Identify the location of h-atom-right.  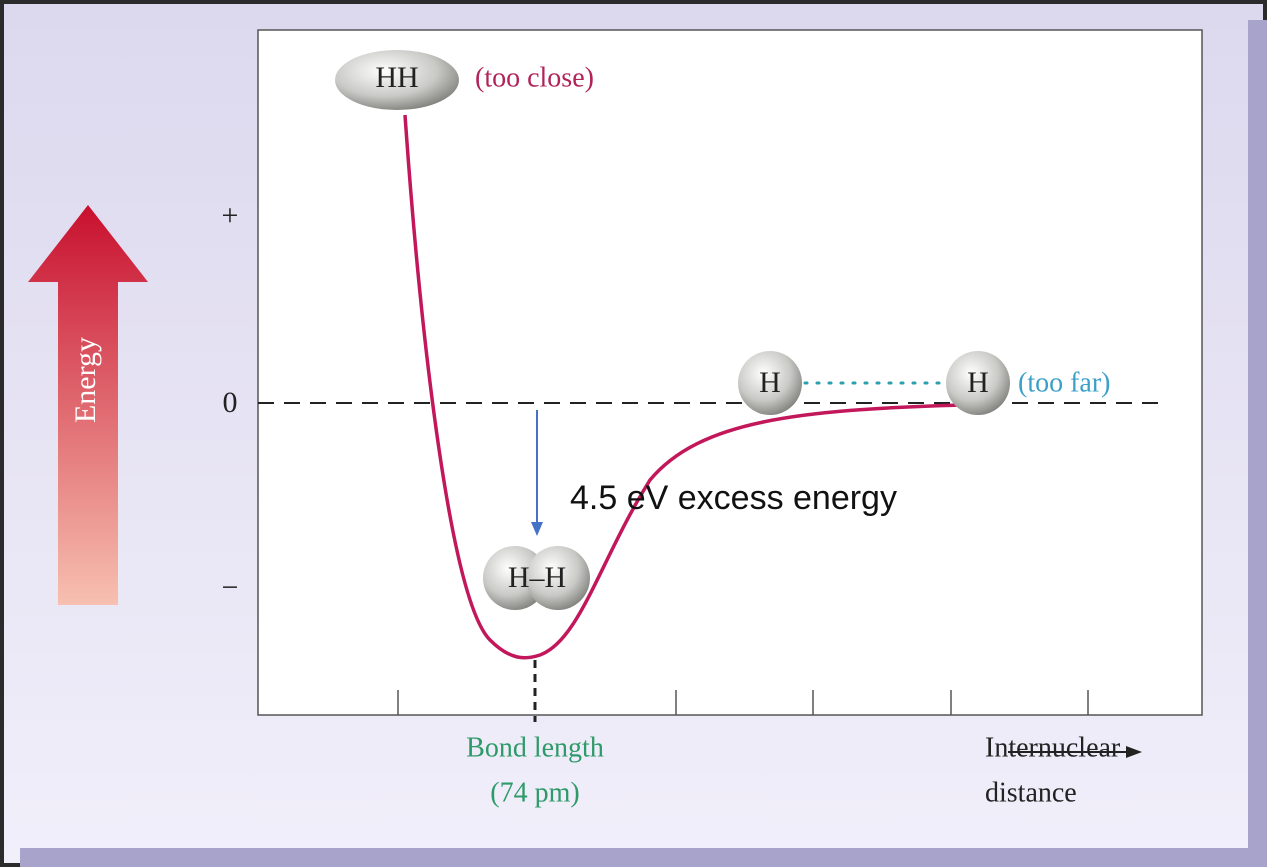
(978, 383).